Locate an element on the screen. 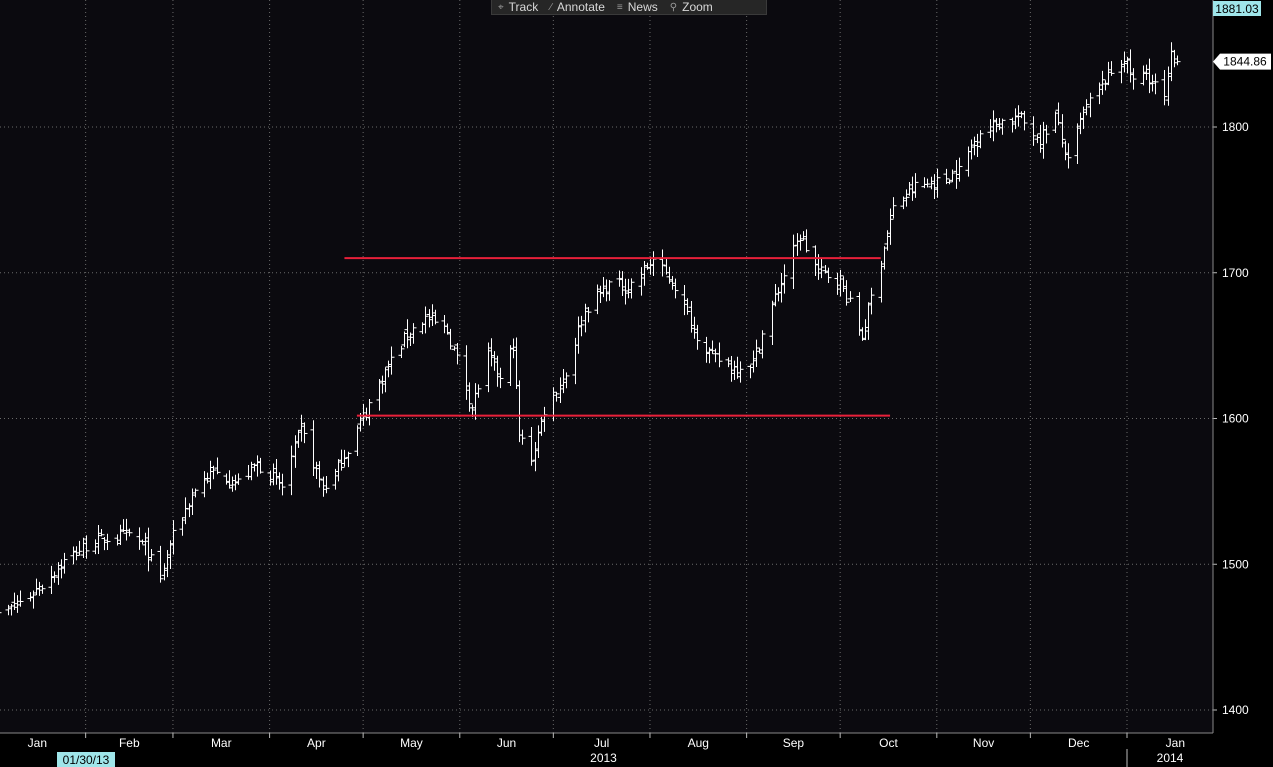 This screenshot has width=1273, height=767. y-tick-label: 1400 is located at coordinates (1235, 710).